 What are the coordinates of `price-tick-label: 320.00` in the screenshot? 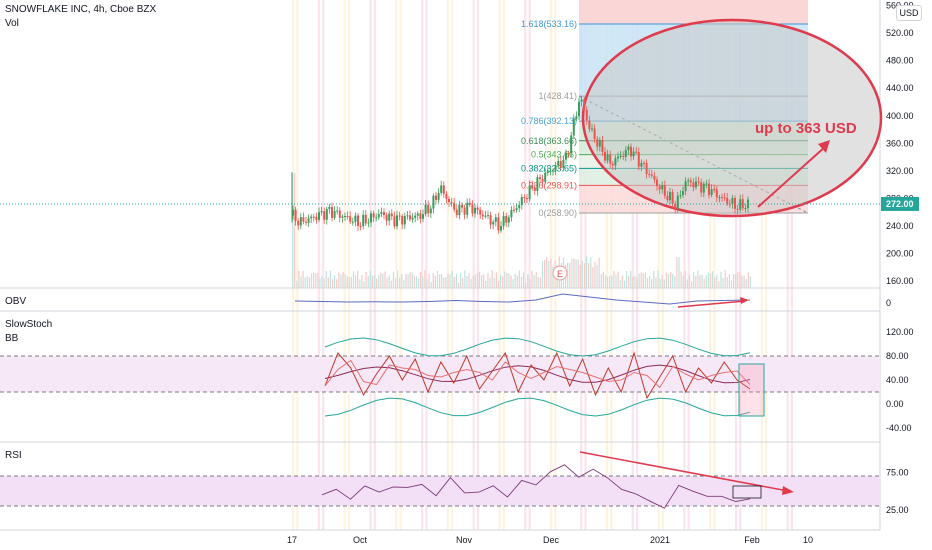 It's located at (900, 171).